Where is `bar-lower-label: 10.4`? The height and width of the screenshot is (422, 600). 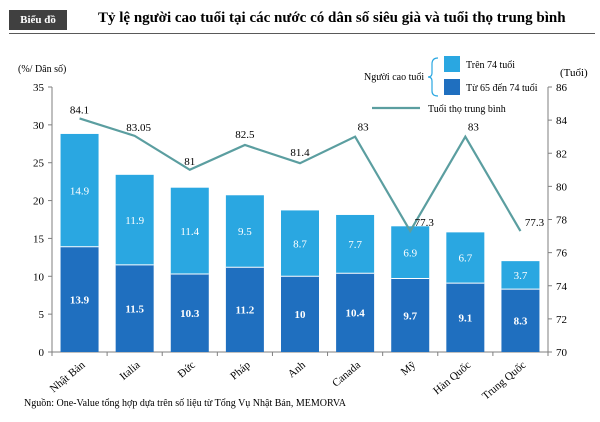
bar-lower-label: 10.4 is located at coordinates (355, 314).